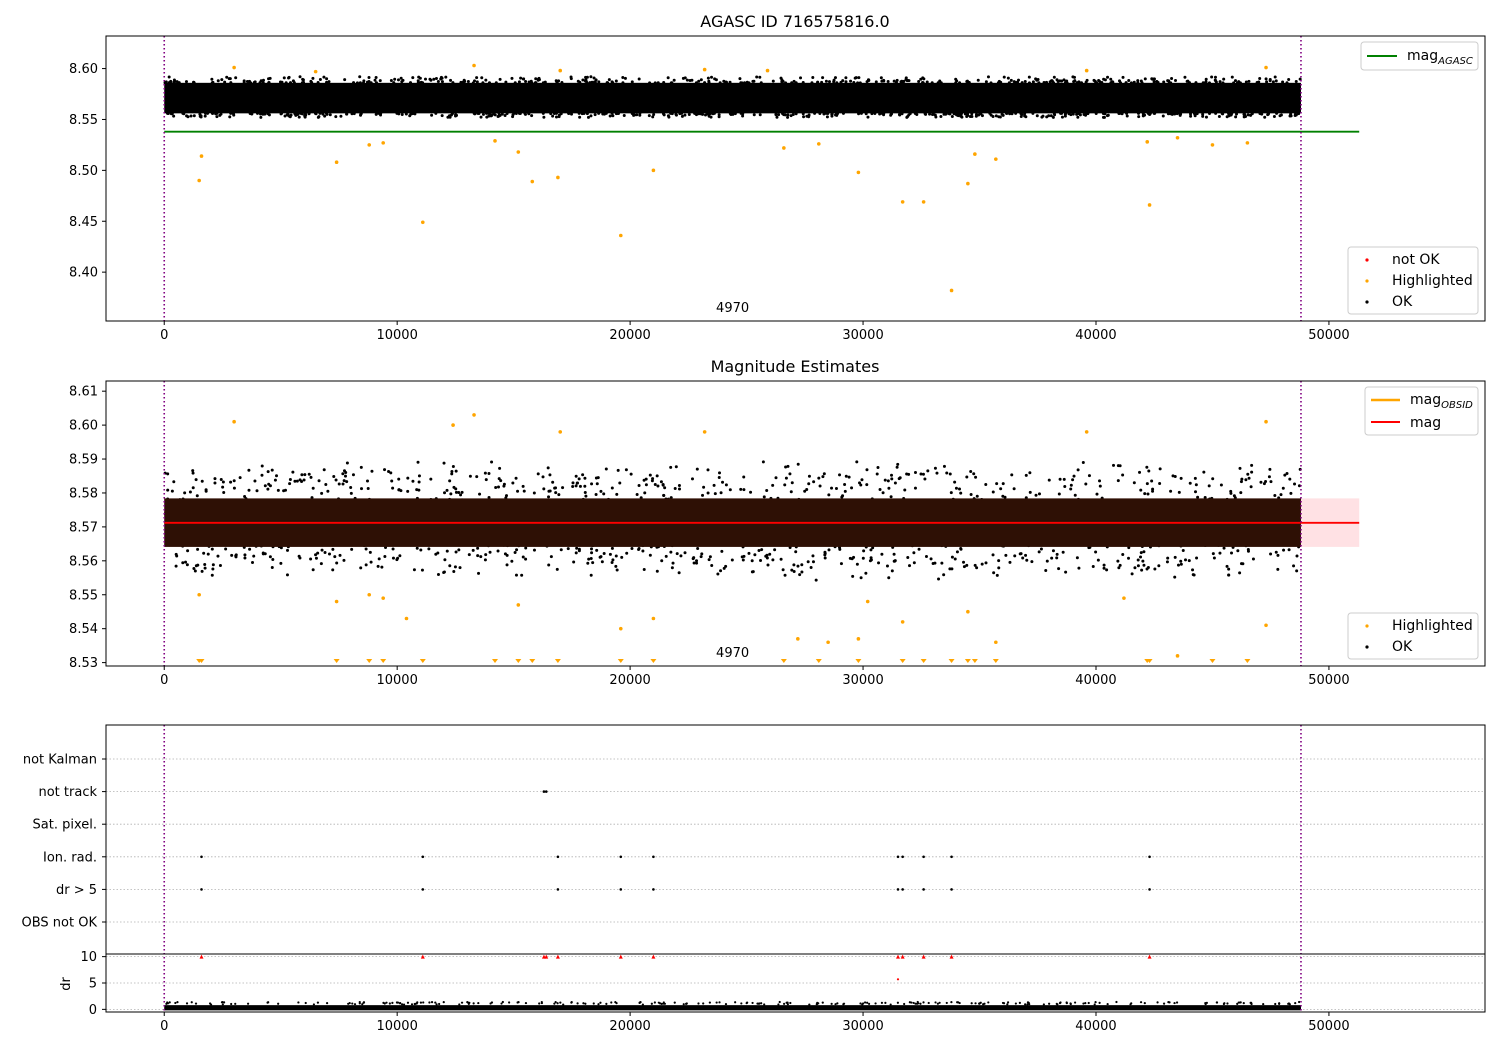  I want to click on dr-tick-label: 10, so click(88, 957).